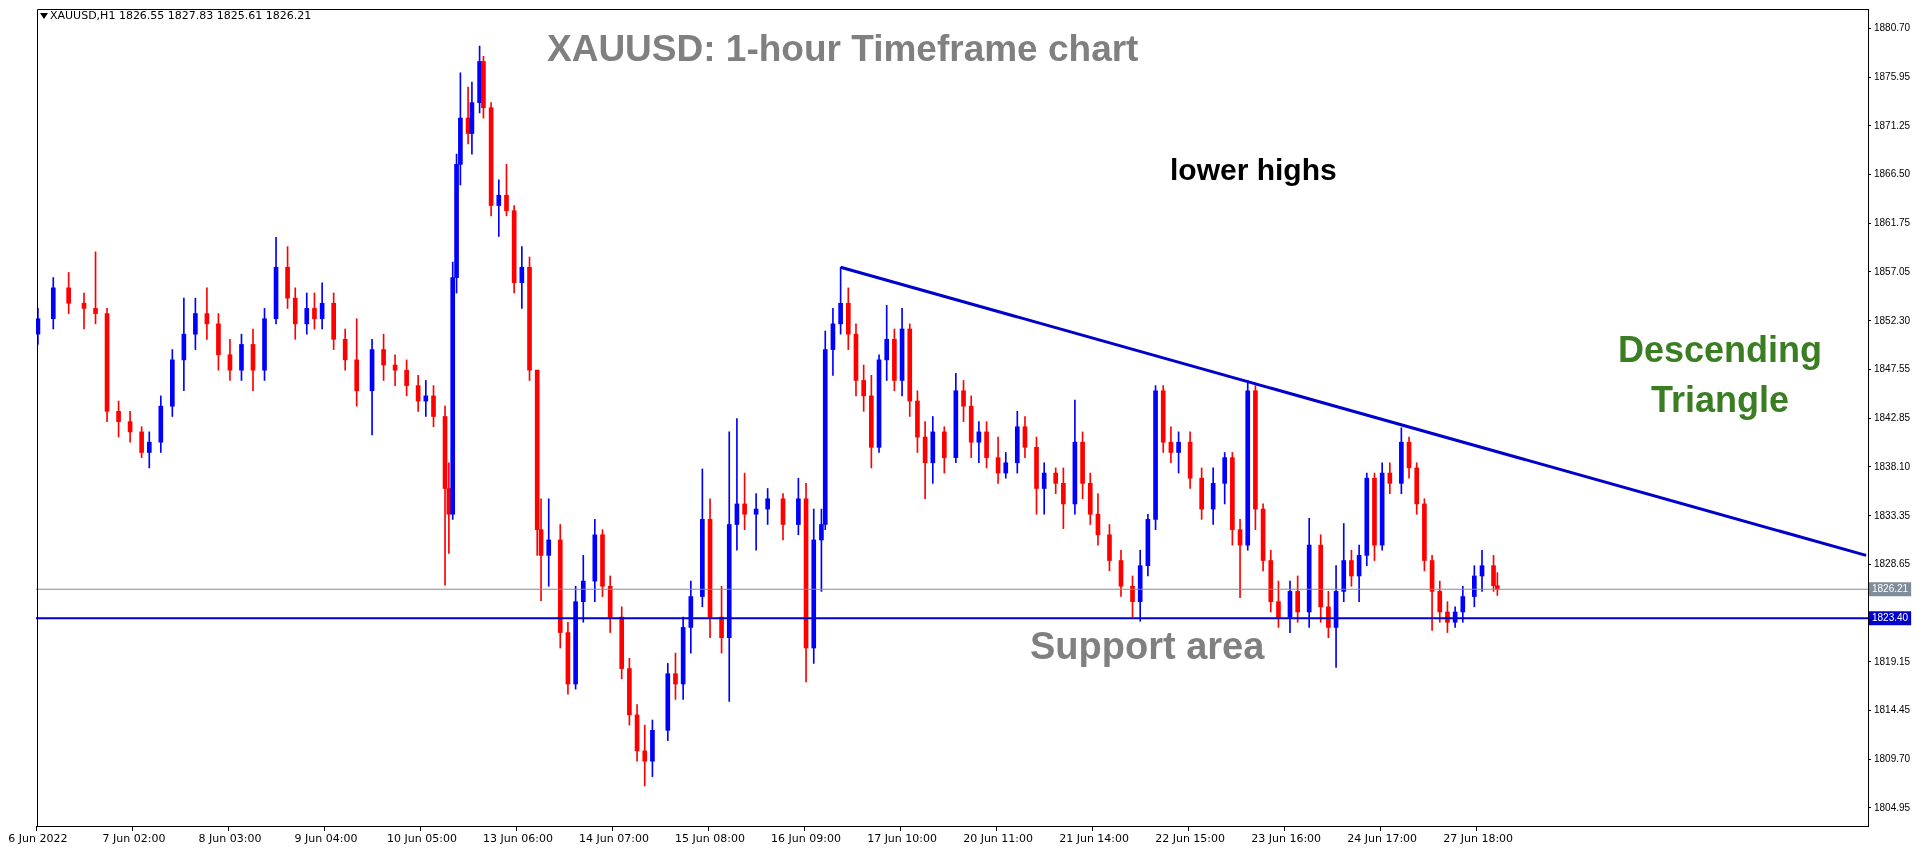 Image resolution: width=1916 pixels, height=850 pixels. What do you see at coordinates (1892, 709) in the screenshot?
I see `y-tick-label: 1814.45` at bounding box center [1892, 709].